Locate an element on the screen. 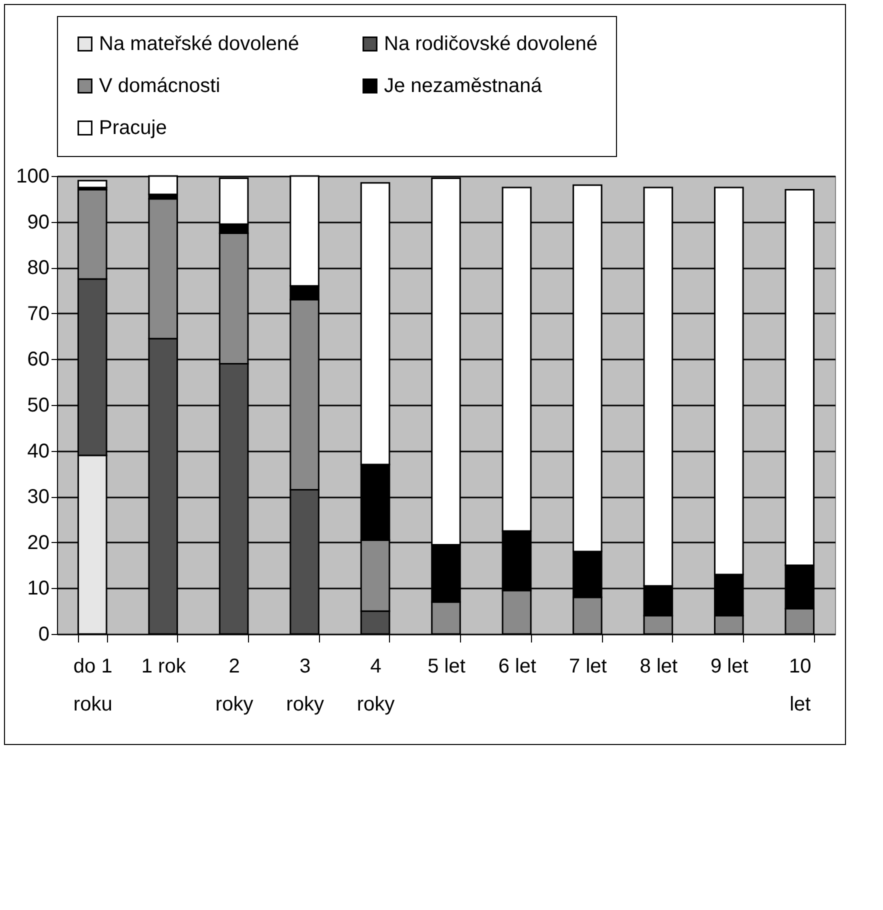 The width and height of the screenshot is (883, 910). x-tick-label: do 1 roku is located at coordinates (92, 686).